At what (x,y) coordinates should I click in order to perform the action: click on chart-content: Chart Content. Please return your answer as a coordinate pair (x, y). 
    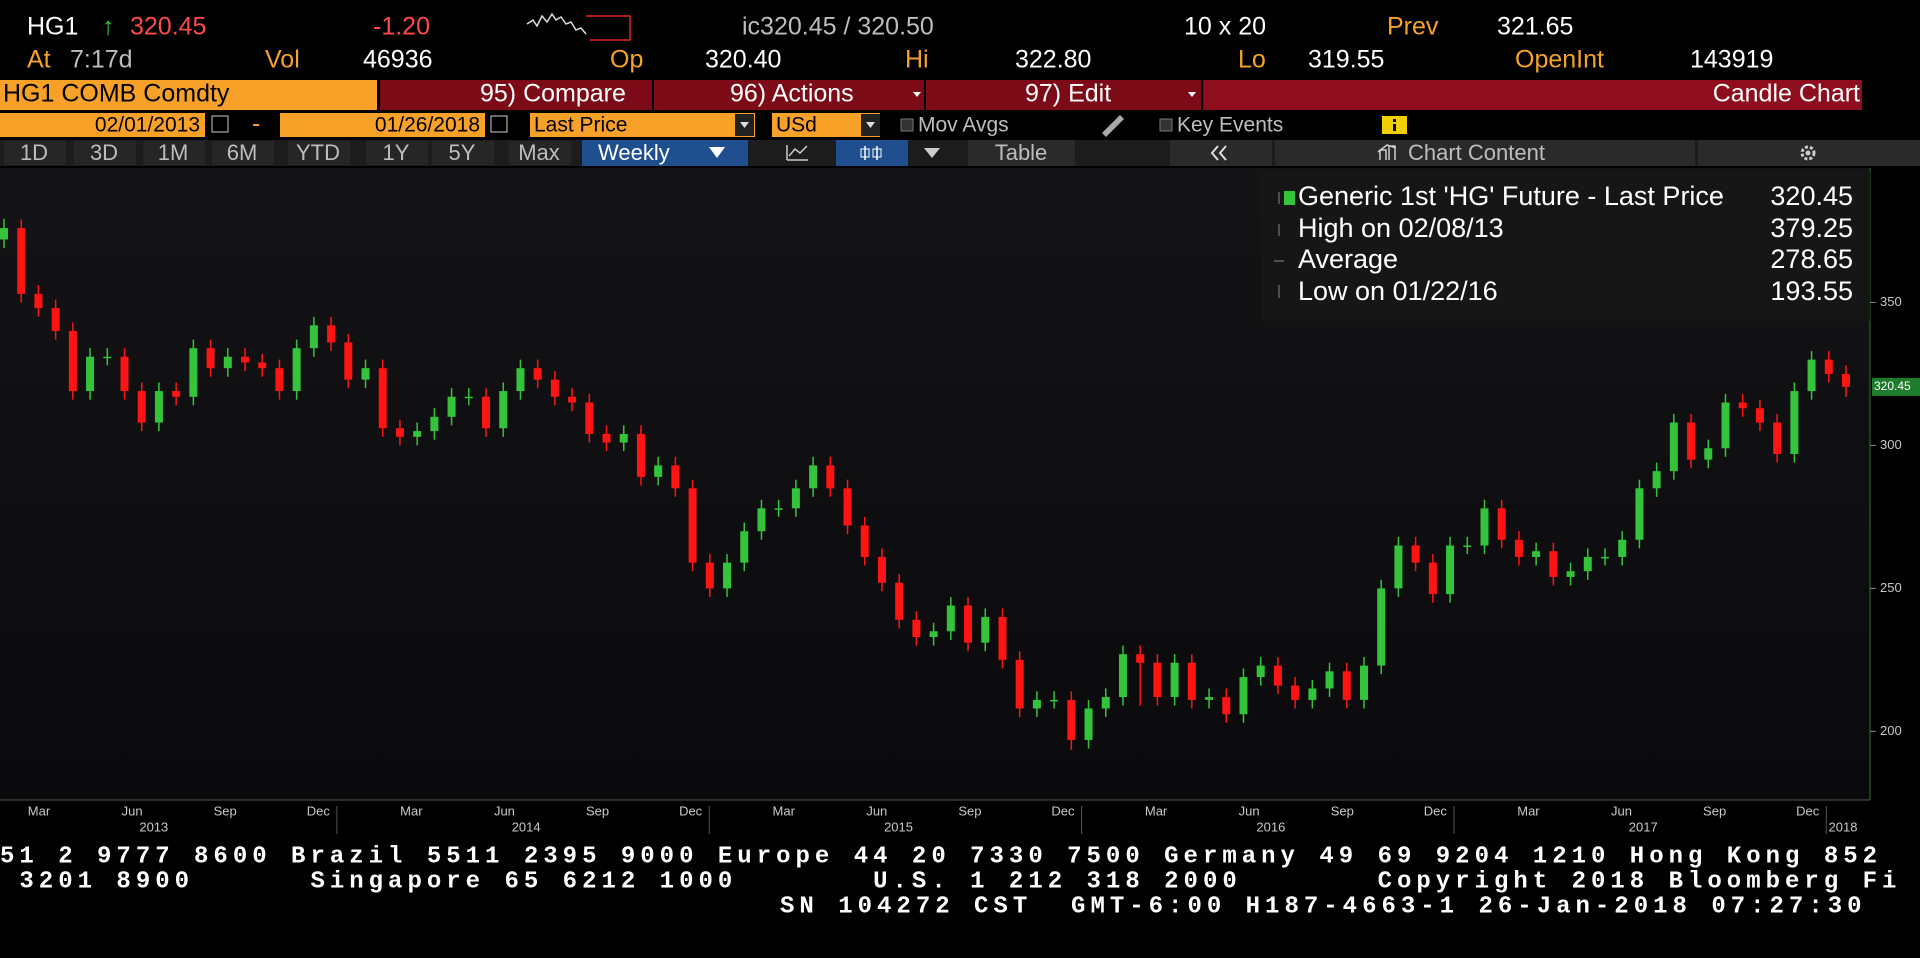
    Looking at the image, I should click on (1476, 152).